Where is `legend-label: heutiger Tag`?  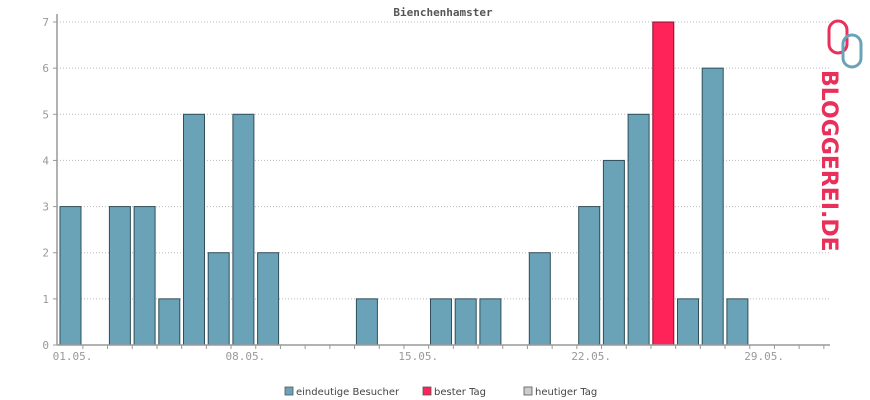 legend-label: heutiger Tag is located at coordinates (566, 392).